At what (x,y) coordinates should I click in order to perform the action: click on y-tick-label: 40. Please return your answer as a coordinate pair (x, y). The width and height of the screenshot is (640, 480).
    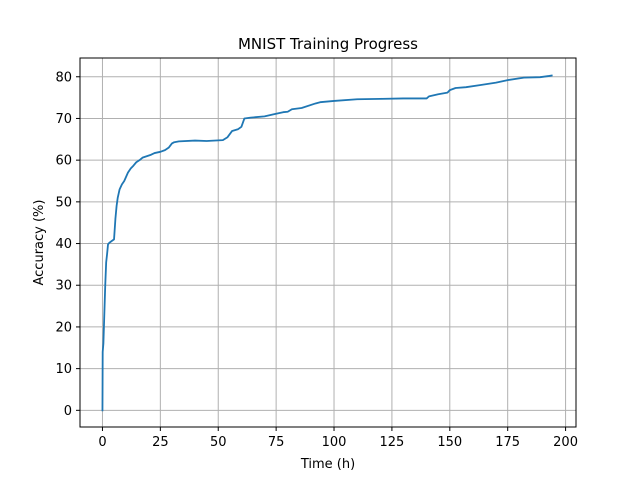
    Looking at the image, I should click on (63, 244).